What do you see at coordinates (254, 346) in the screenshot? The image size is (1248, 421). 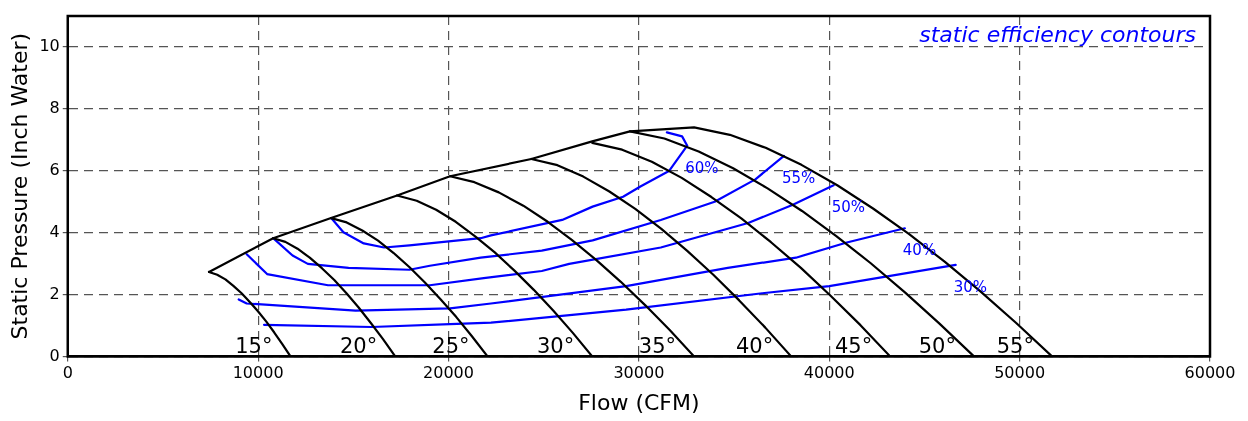 I see `series-label: 15°` at bounding box center [254, 346].